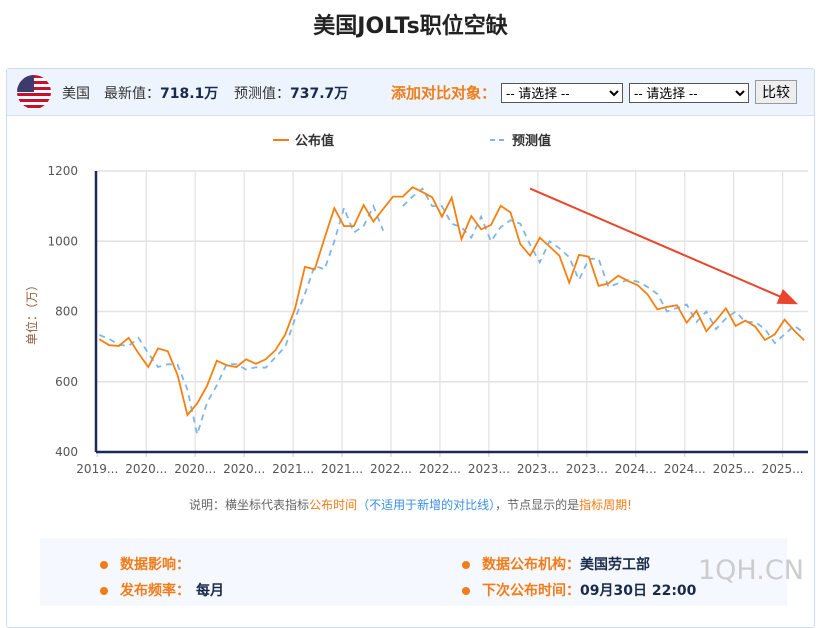 Image resolution: width=821 pixels, height=628 pixels. Describe the element at coordinates (62, 241) in the screenshot. I see `y-tick-label: 1000` at that location.